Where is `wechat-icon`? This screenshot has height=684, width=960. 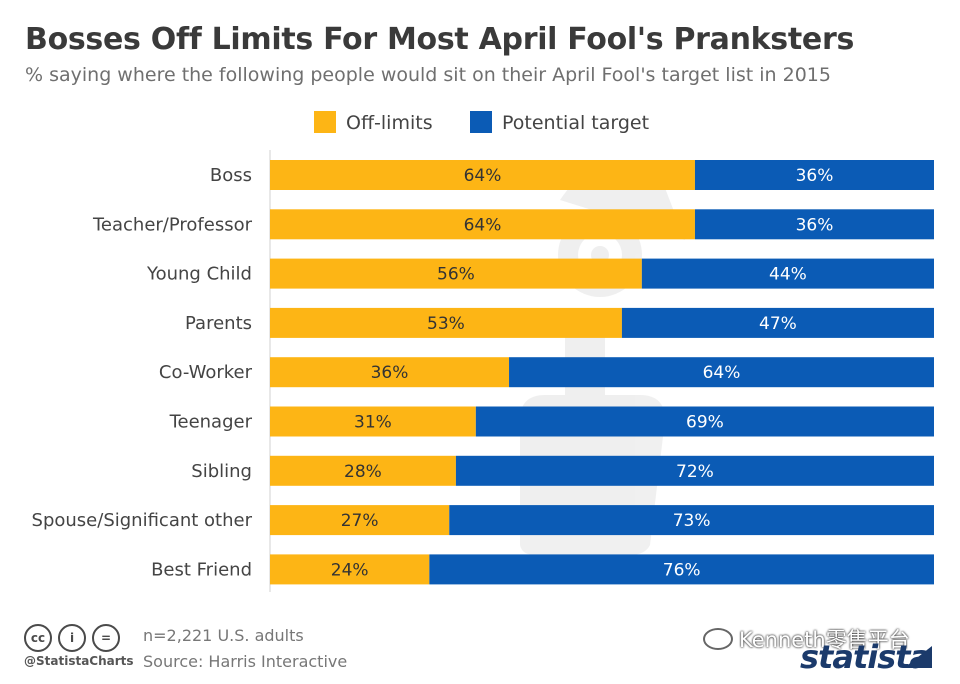 wechat-icon is located at coordinates (718, 639).